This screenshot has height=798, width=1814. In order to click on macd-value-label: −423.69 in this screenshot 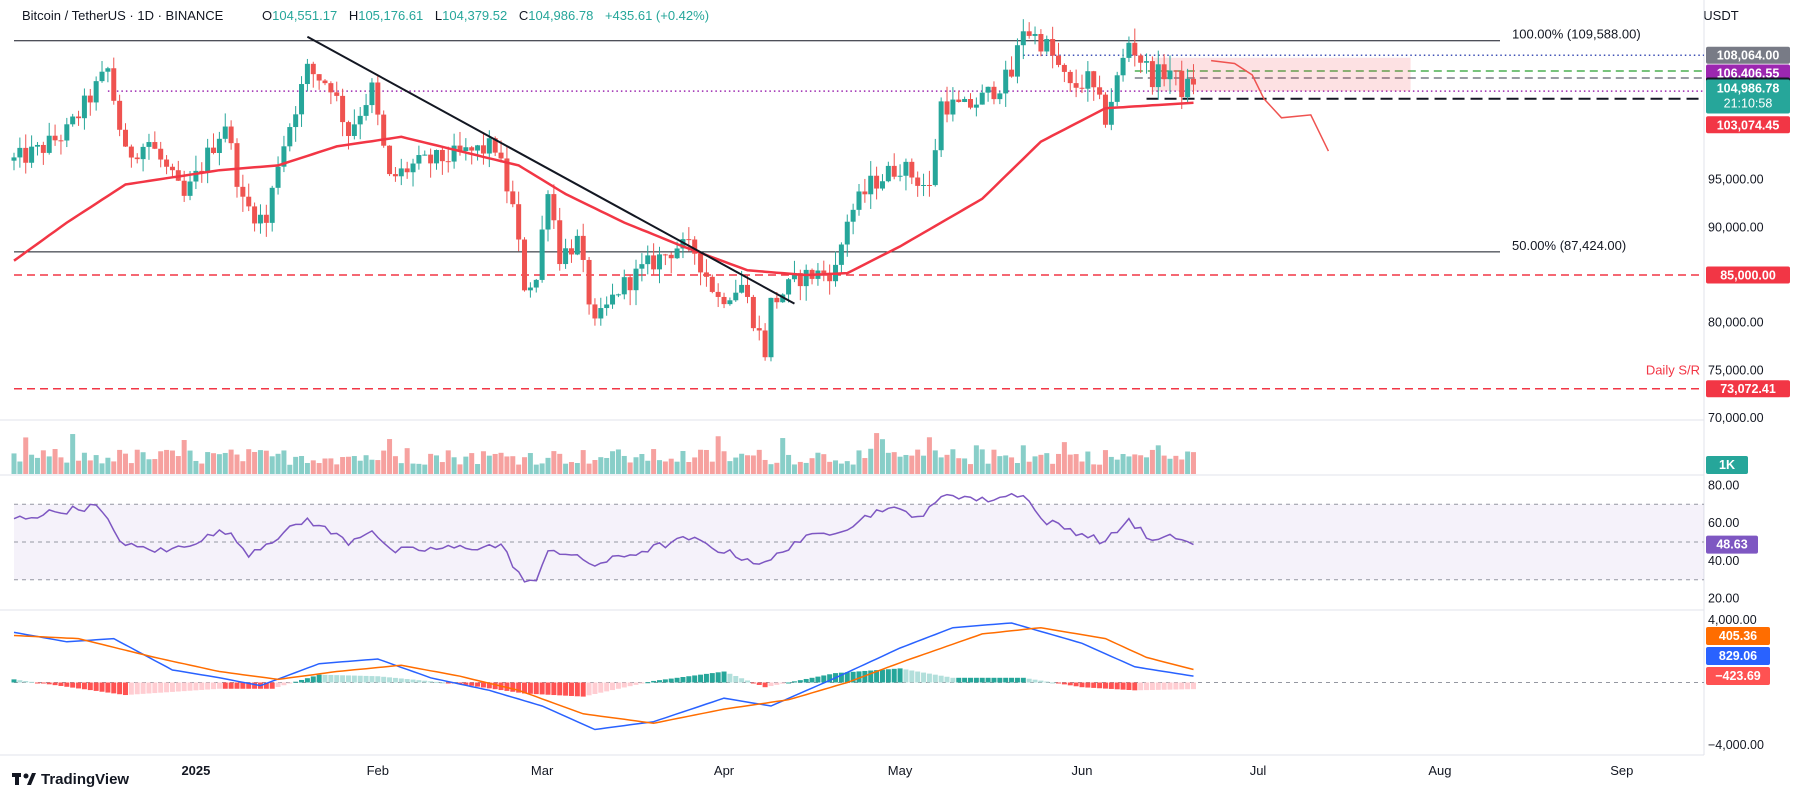, I will do `click(1738, 676)`.